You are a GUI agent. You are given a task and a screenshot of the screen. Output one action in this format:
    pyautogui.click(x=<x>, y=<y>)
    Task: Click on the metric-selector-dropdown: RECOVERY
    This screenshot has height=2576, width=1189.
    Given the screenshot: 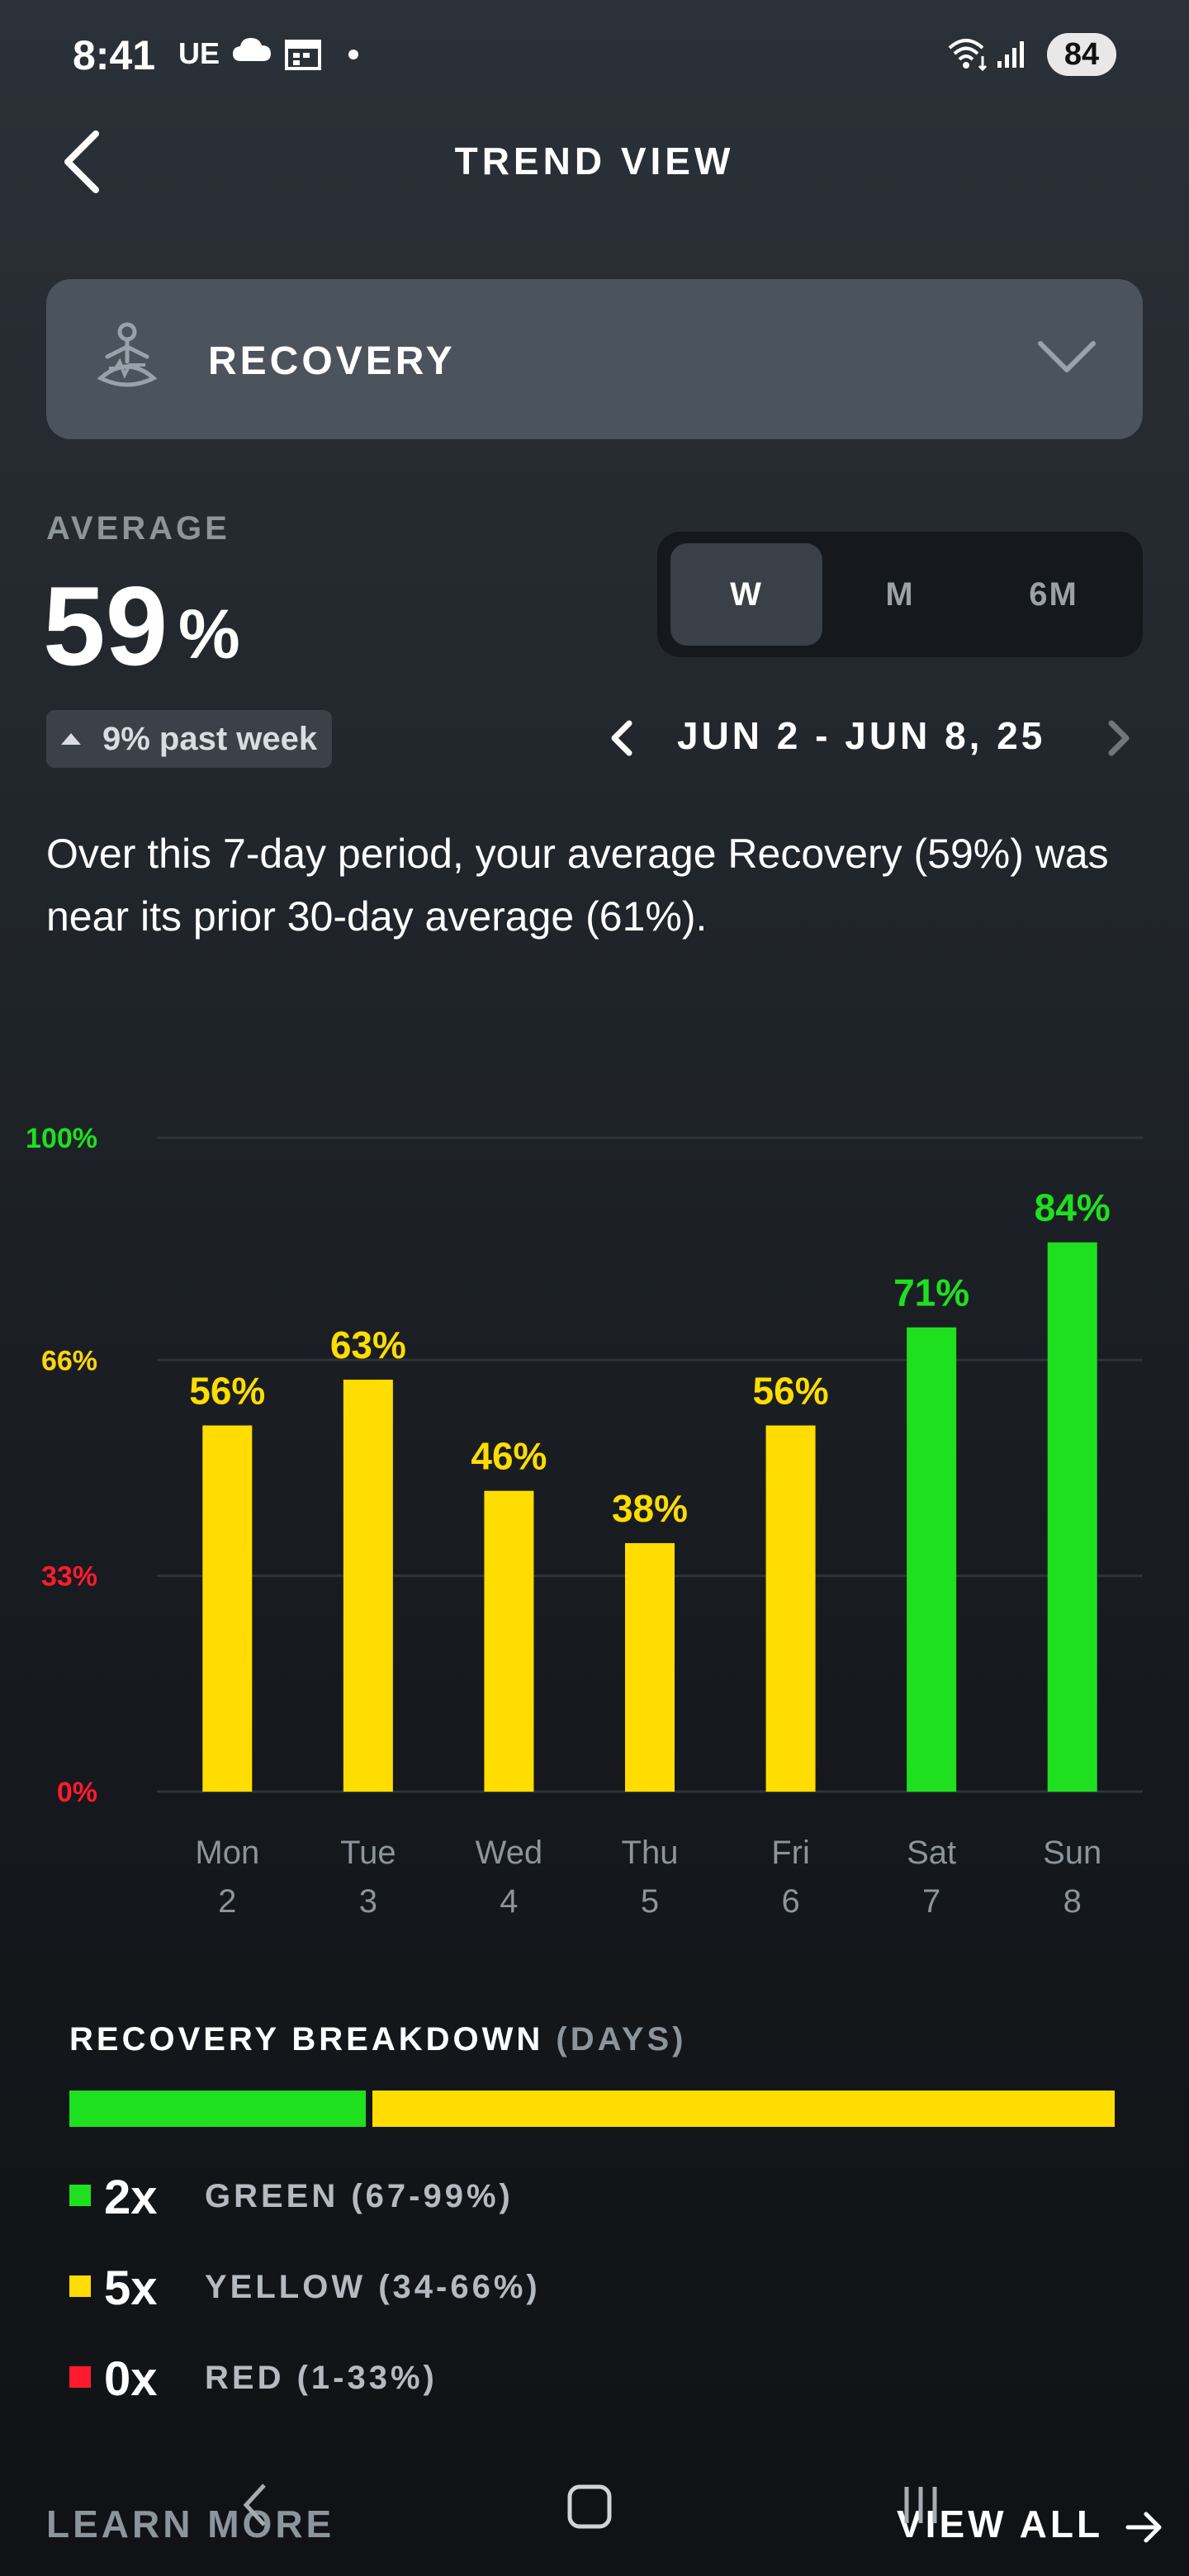 What is the action you would take?
    pyautogui.click(x=594, y=359)
    